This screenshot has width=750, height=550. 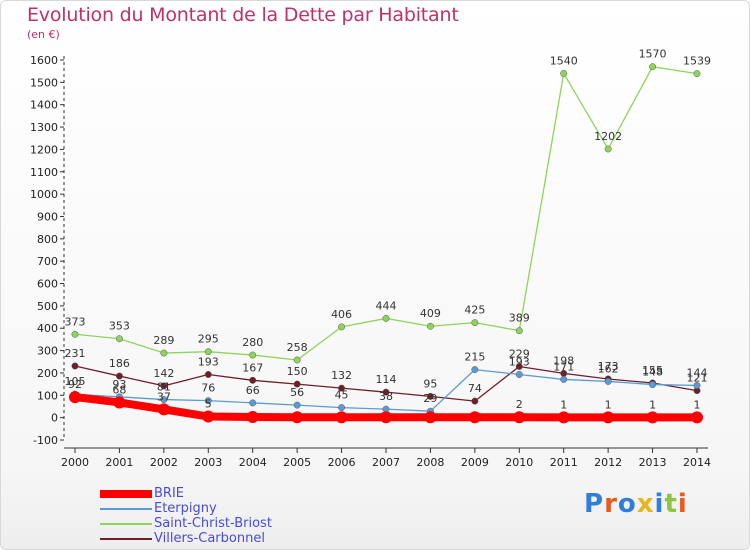 I want to click on y-tick-label: 100, so click(x=47, y=395).